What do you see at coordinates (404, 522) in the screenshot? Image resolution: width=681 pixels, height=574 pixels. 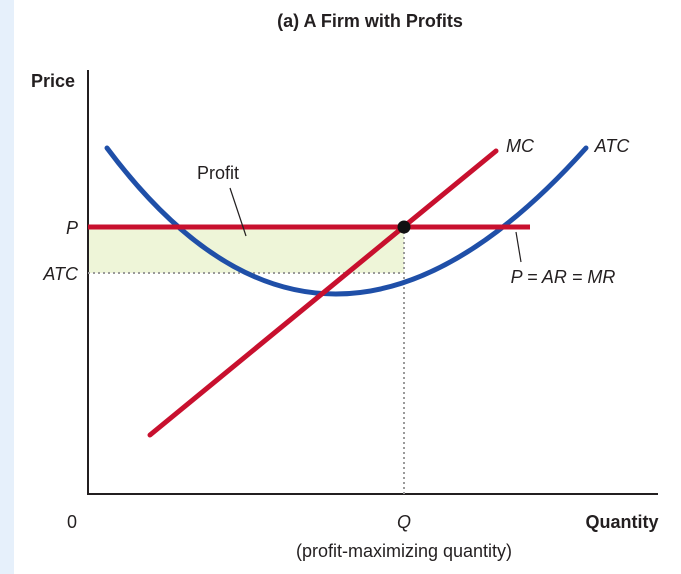 I see `q-tick-label: Q` at bounding box center [404, 522].